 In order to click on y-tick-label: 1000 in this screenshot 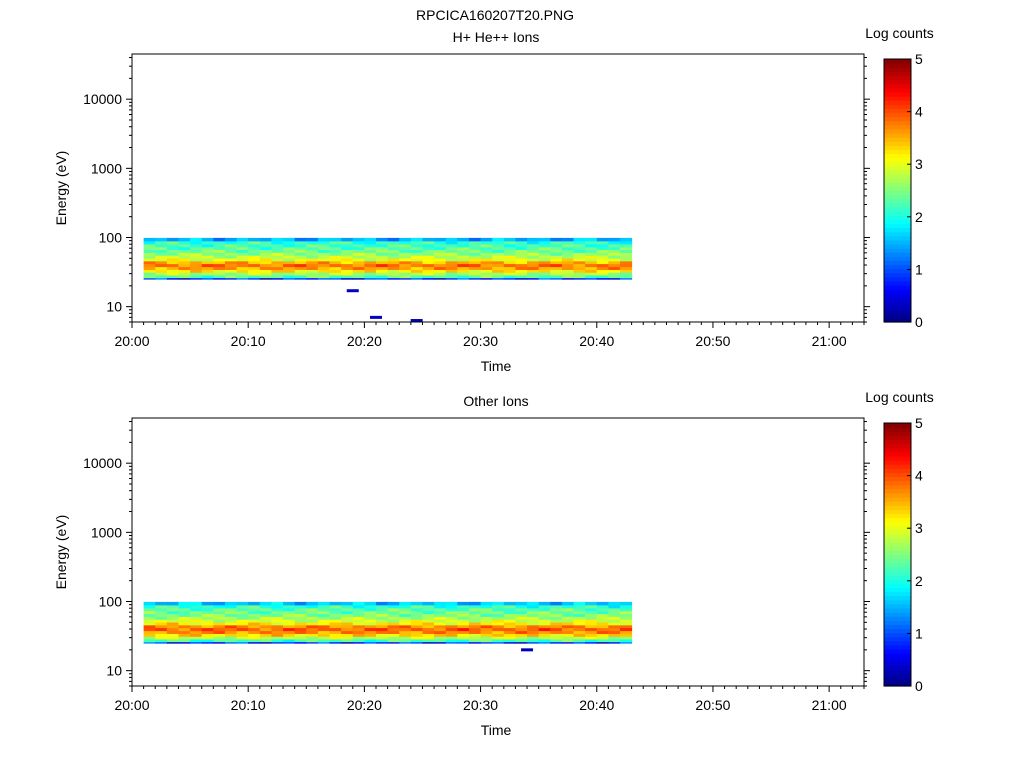, I will do `click(106, 532)`.